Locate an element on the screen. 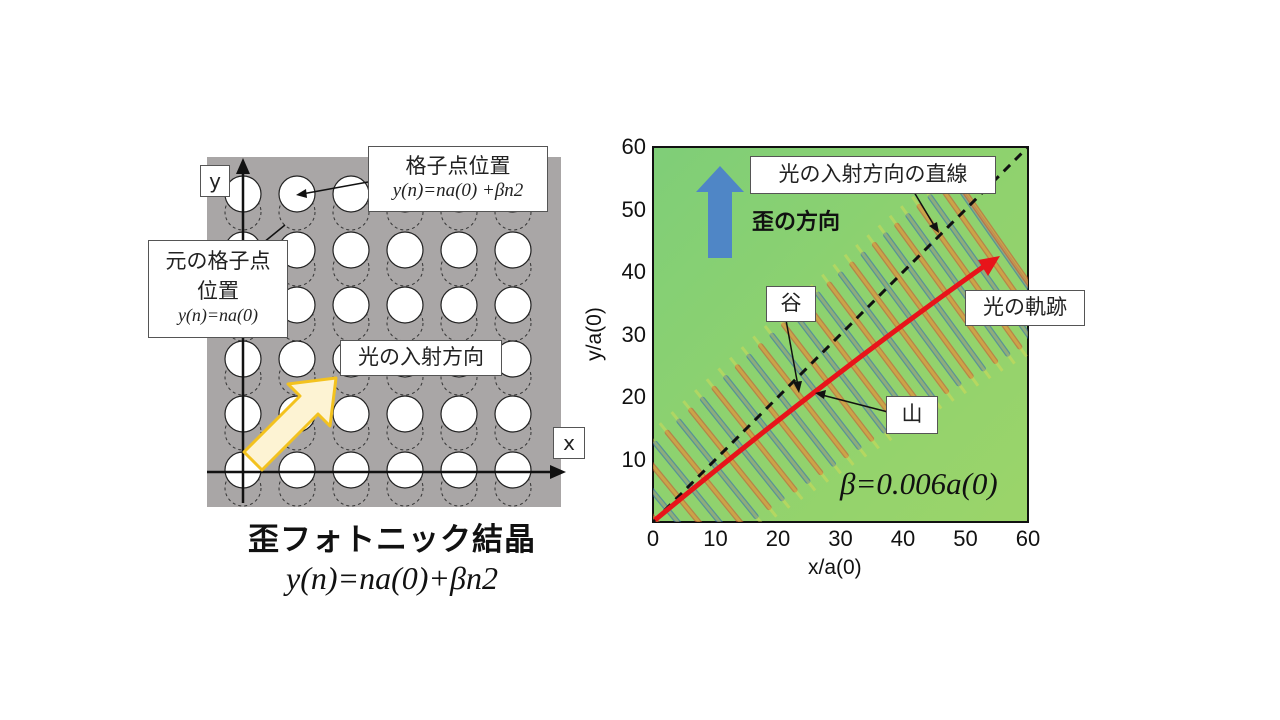  y-tick-label: 30 is located at coordinates (633, 334).